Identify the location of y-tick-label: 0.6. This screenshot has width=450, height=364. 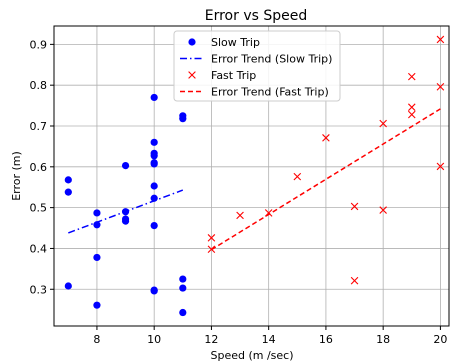
(39, 167).